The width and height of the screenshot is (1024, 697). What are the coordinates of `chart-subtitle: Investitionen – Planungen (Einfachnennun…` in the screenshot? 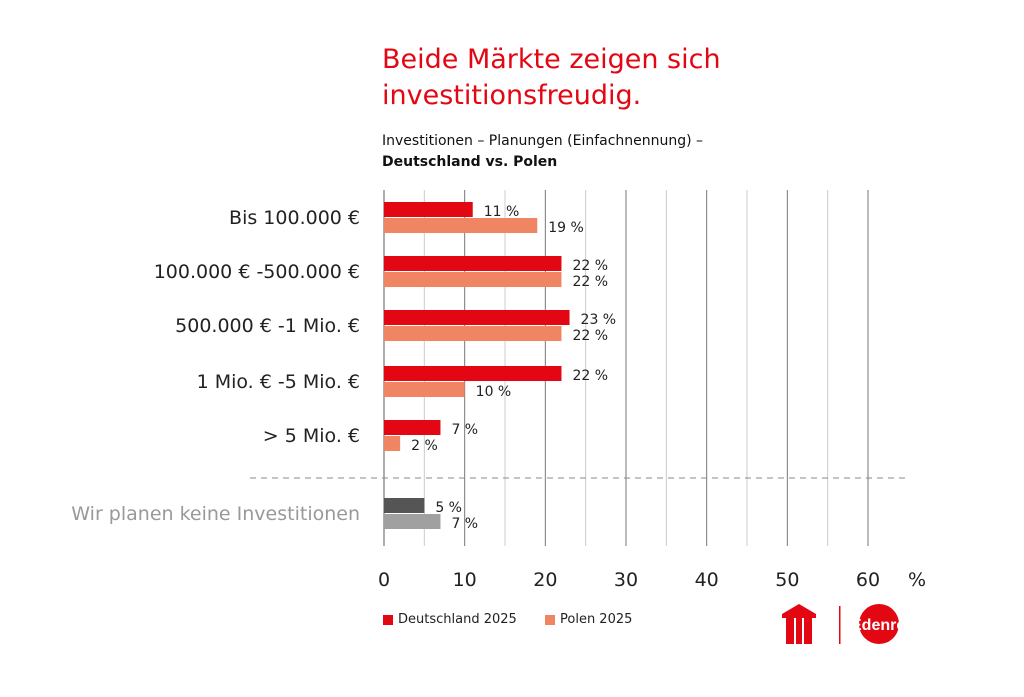 It's located at (542, 152).